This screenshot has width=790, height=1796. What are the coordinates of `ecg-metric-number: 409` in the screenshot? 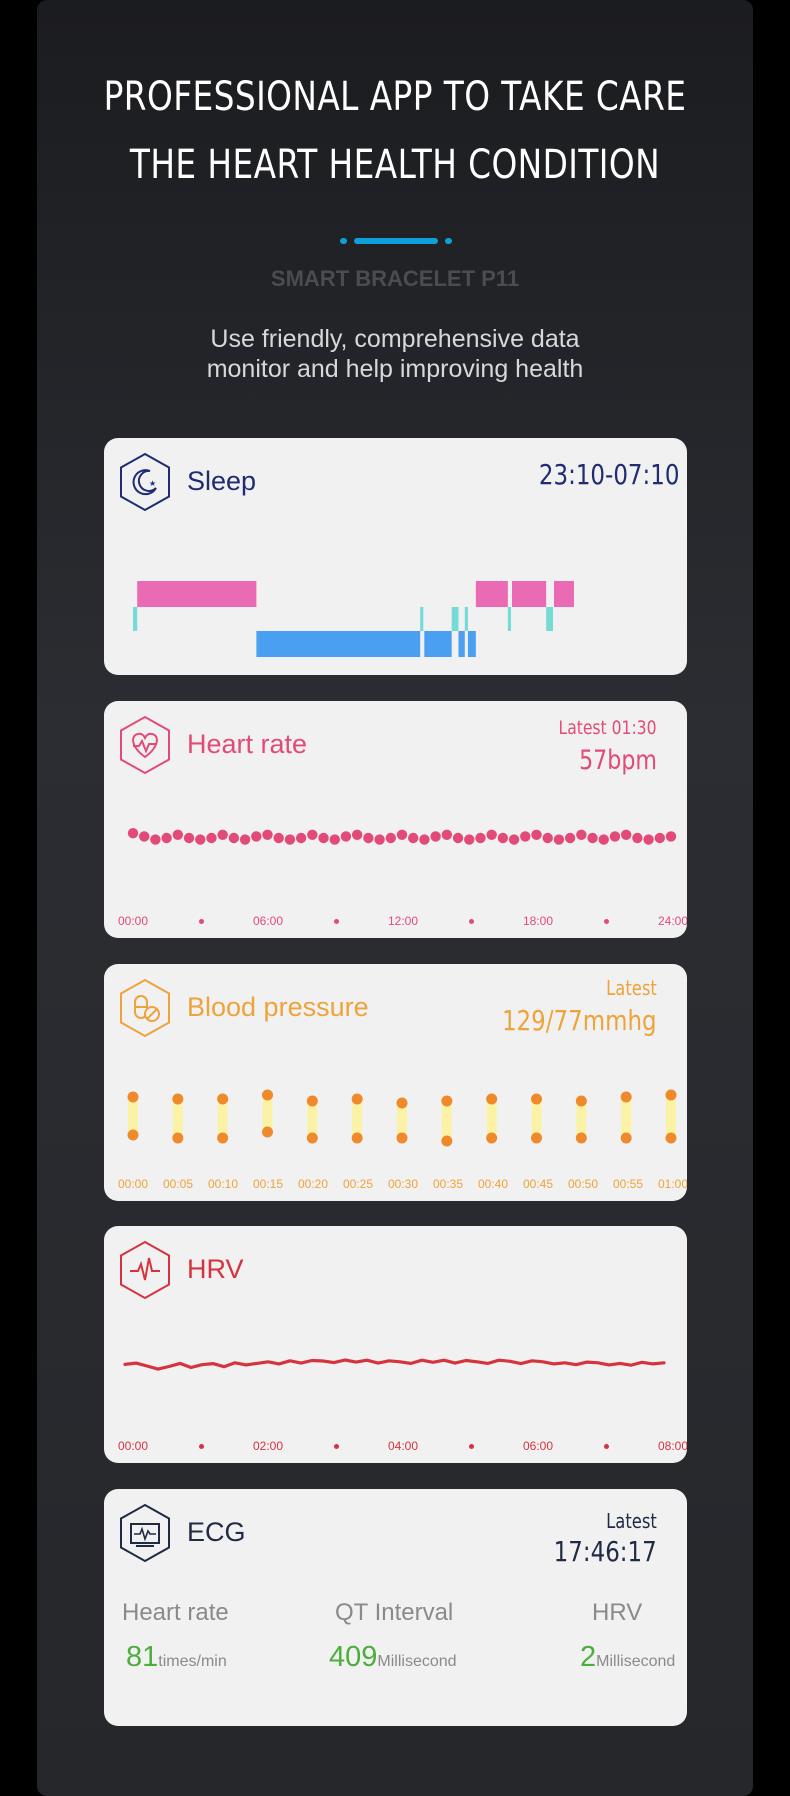 It's located at (353, 1657).